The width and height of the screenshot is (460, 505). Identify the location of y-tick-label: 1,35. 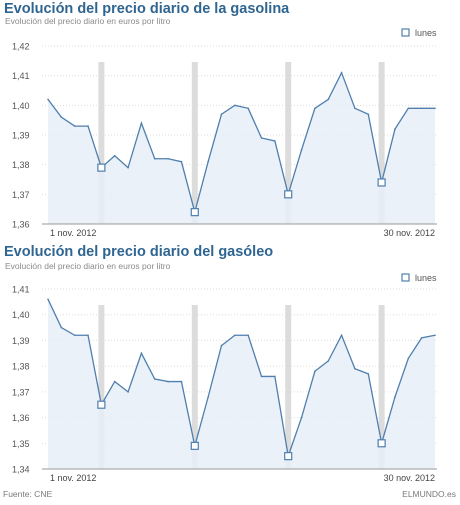
(21, 444).